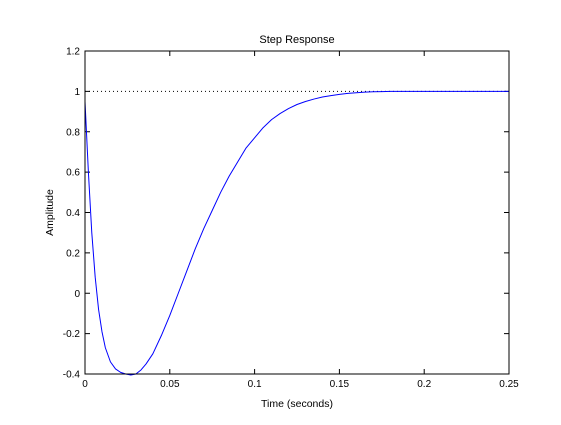 The height and width of the screenshot is (425, 561). What do you see at coordinates (77, 92) in the screenshot?
I see `y-tick-label: 1` at bounding box center [77, 92].